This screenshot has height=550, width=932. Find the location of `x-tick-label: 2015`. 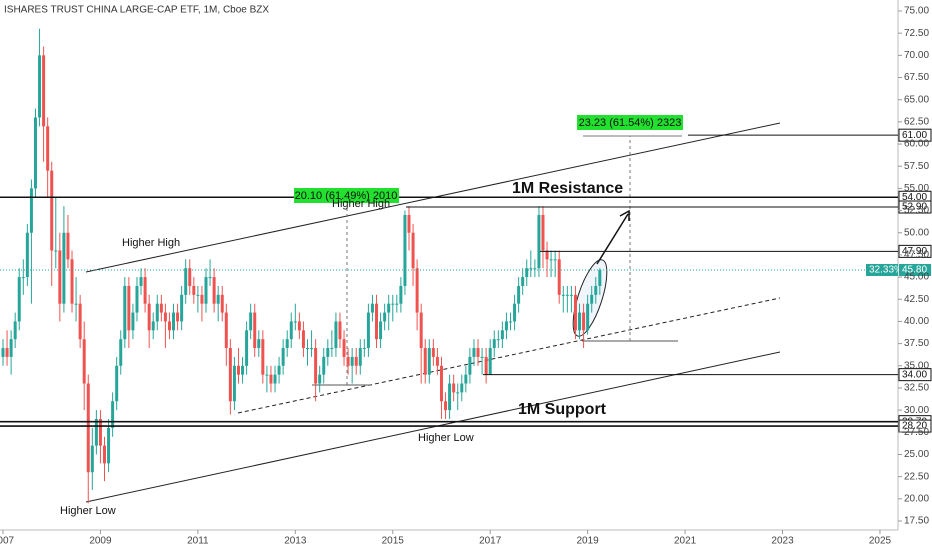

x-tick-label: 2015 is located at coordinates (393, 541).